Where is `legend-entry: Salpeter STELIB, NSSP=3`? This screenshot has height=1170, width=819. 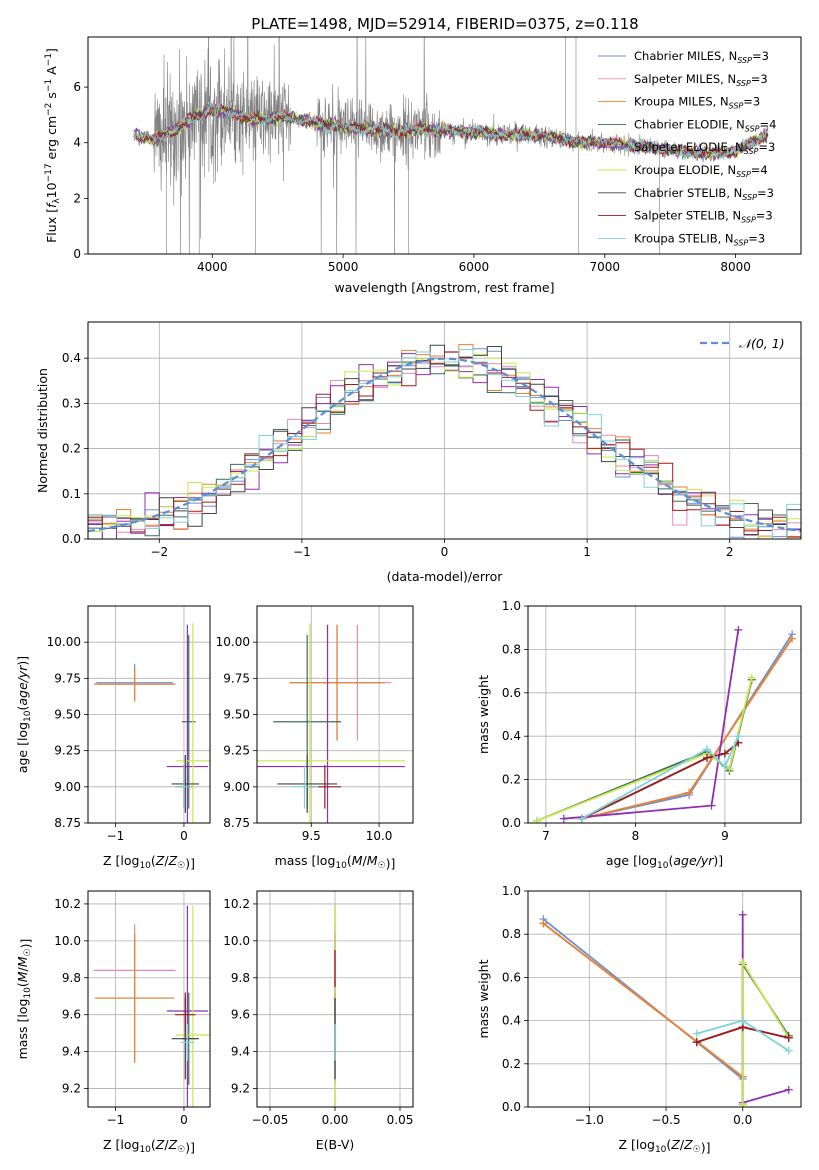
legend-entry: Salpeter STELIB, NSSP=3 is located at coordinates (703, 217).